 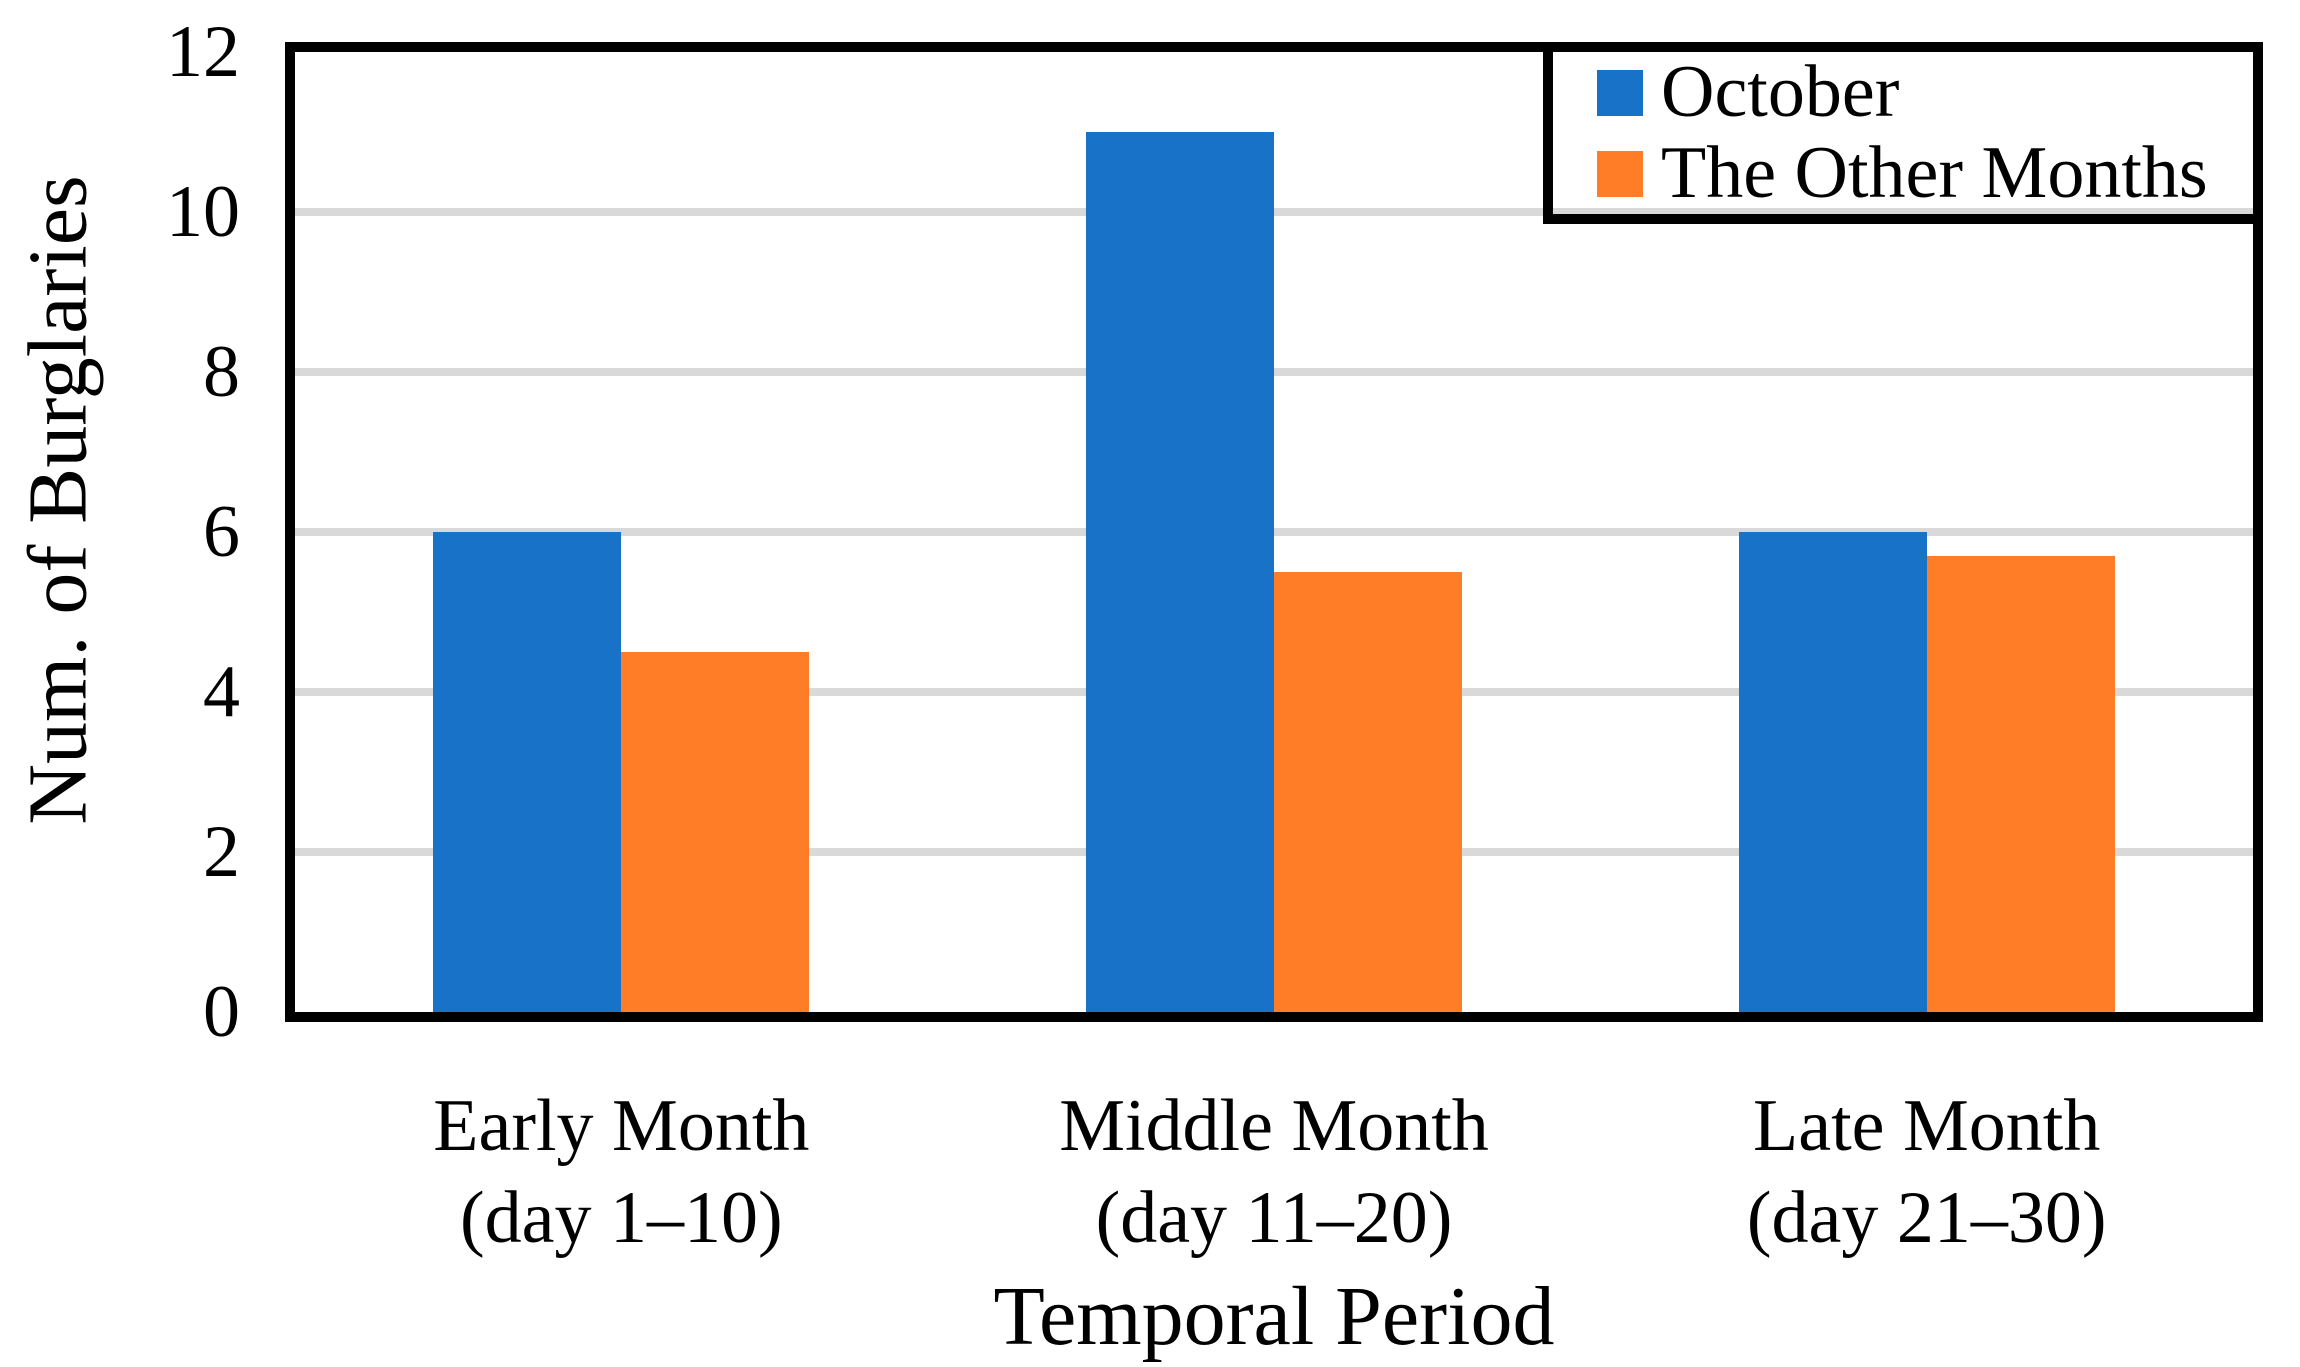 I want to click on y-tick-label-10: 10, so click(x=203, y=212).